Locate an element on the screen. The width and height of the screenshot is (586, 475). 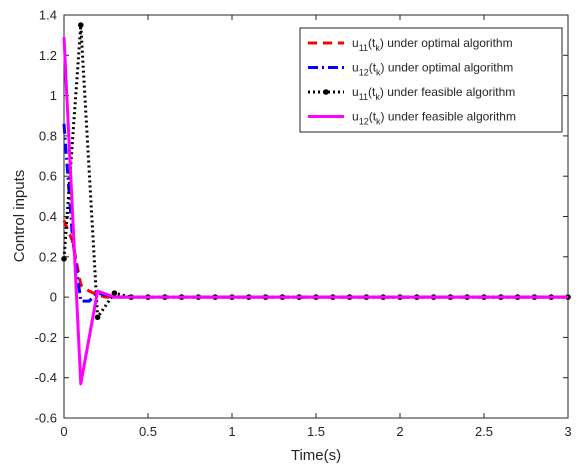
legend-marker is located at coordinates (326, 92).